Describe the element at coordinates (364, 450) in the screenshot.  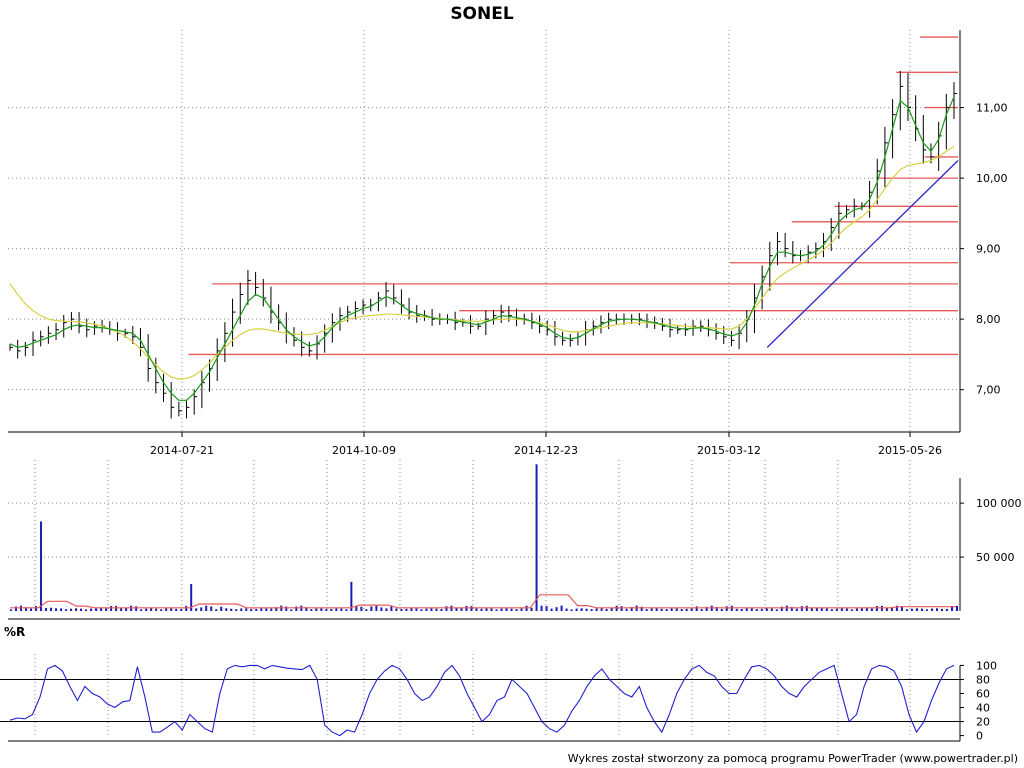
I see `price-xtick-label: 2014-10-09` at that location.